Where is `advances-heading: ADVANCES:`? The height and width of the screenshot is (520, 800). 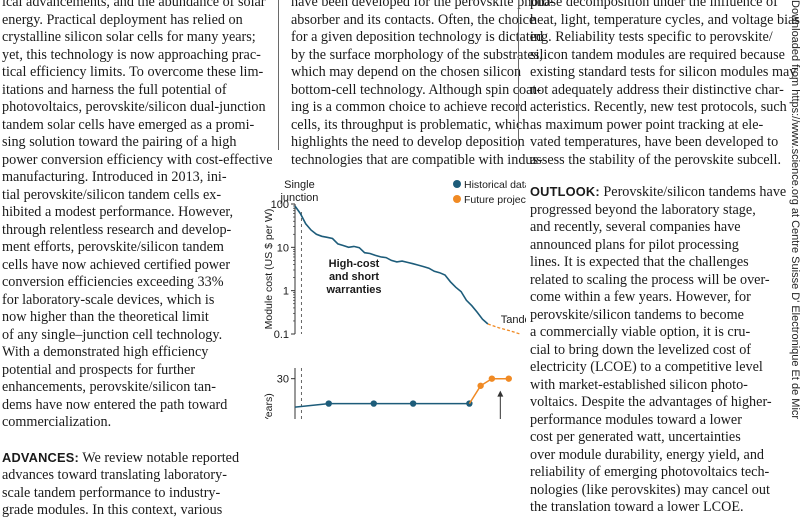
advances-heading: ADVANCES: is located at coordinates (40, 457).